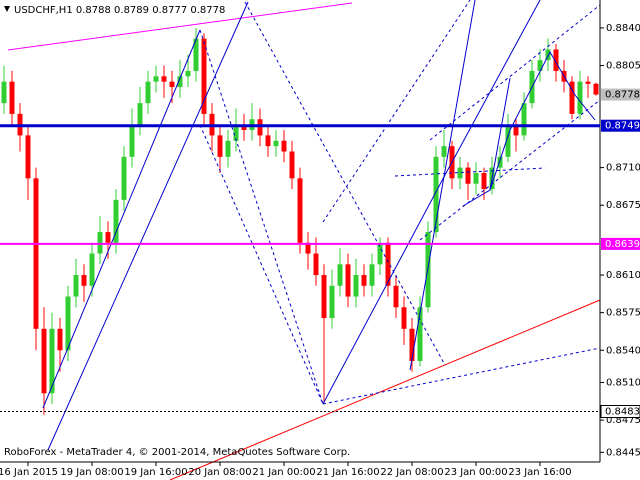  What do you see at coordinates (347, 472) in the screenshot?
I see `x-tick-label: 21 Jan 16:00` at bounding box center [347, 472].